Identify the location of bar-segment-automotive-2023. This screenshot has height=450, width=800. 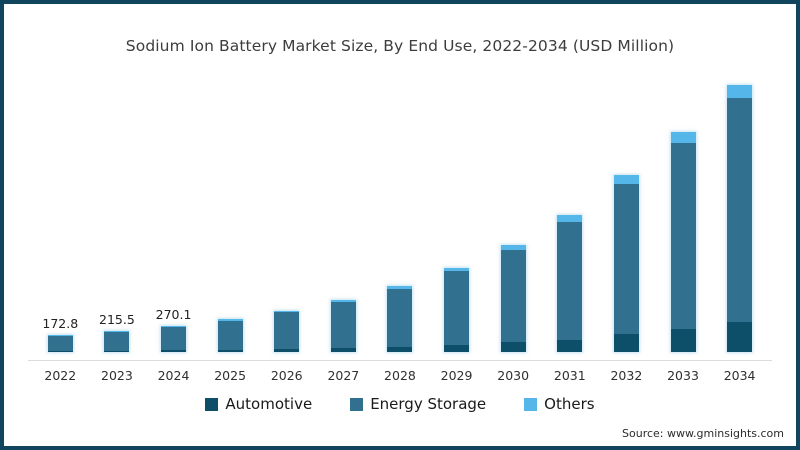
(117, 351).